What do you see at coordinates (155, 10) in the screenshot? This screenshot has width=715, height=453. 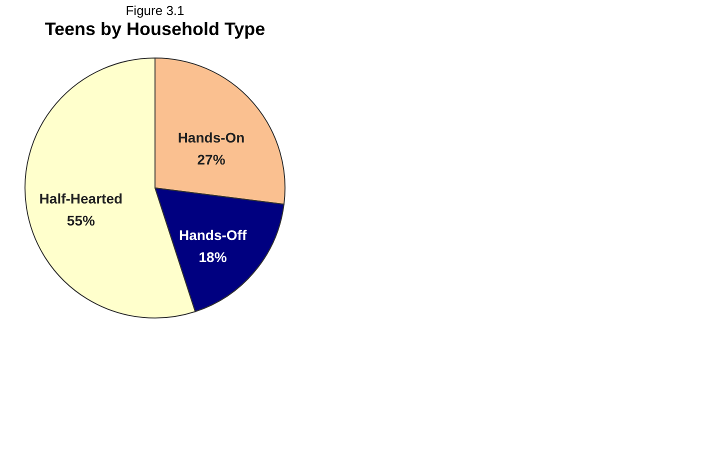 I see `chart-title: Figure 3.1` at bounding box center [155, 10].